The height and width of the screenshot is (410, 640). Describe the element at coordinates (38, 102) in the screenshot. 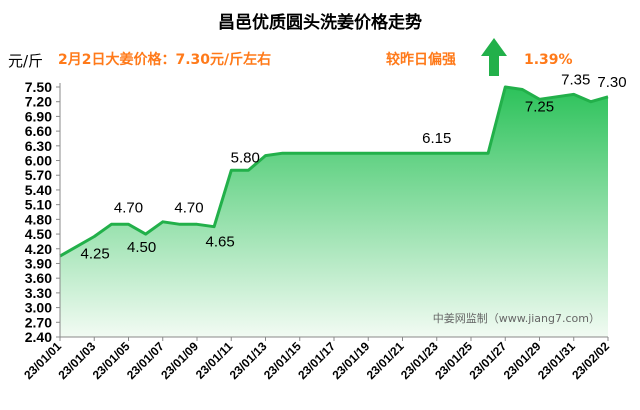

I see `y-tick-label: 7.20` at that location.